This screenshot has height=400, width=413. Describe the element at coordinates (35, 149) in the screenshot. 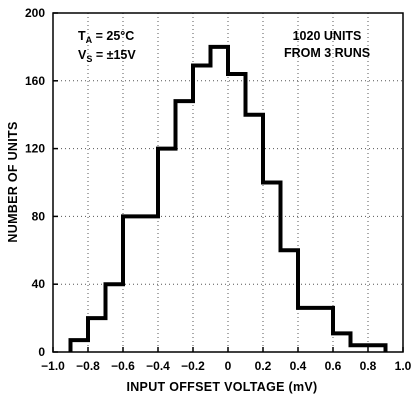

I see `y-tick-label: 120` at that location.